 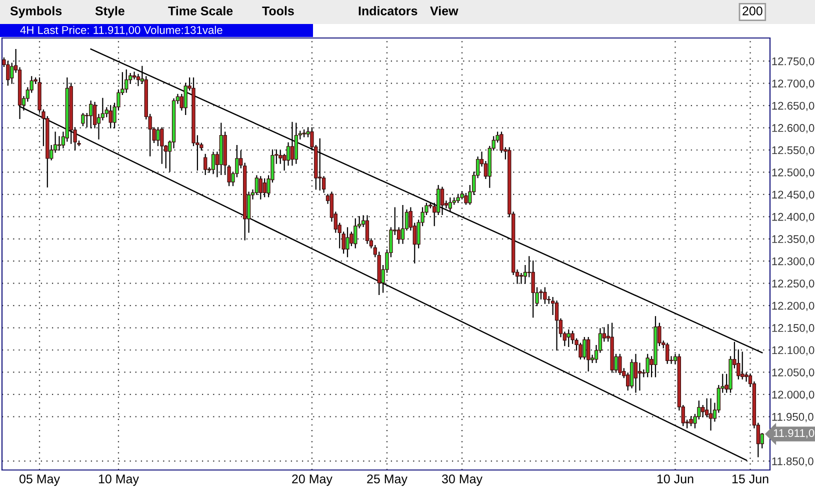 I want to click on y-tick-label: 12.300,0, so click(x=793, y=262).